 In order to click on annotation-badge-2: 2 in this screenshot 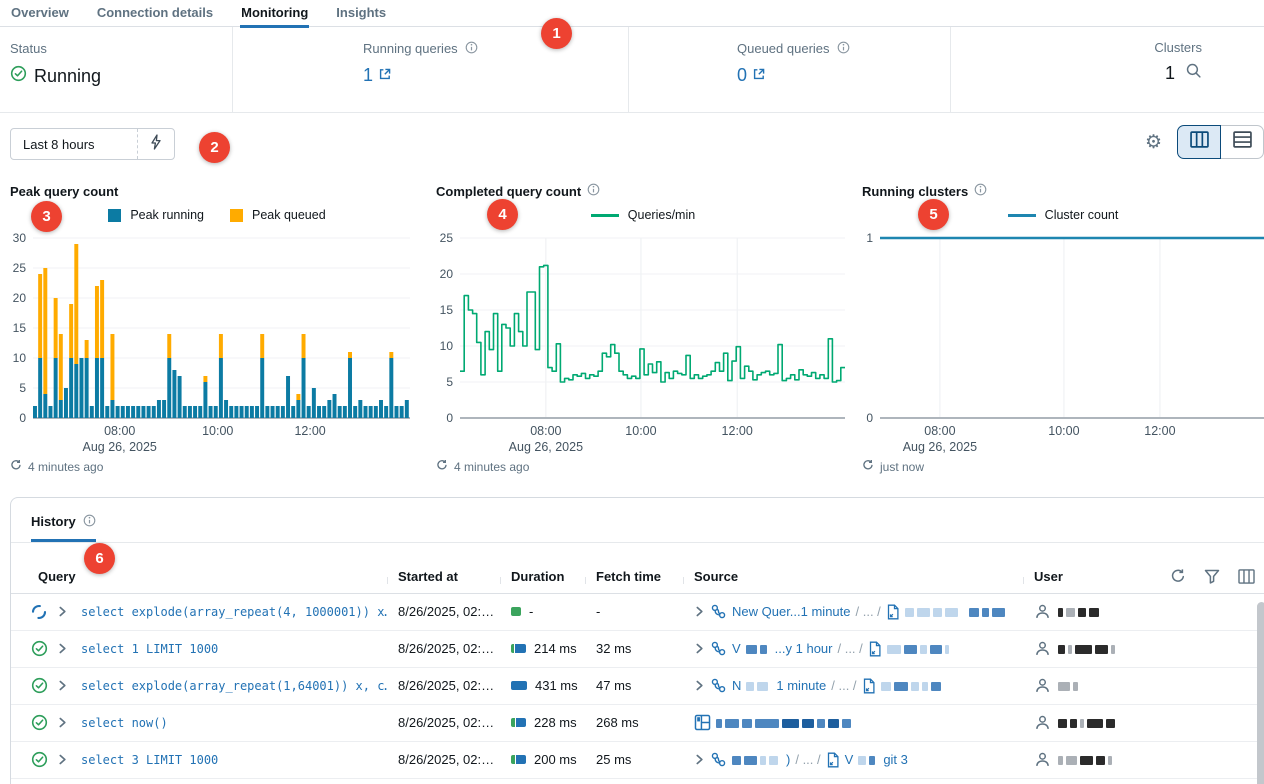, I will do `click(214, 147)`.